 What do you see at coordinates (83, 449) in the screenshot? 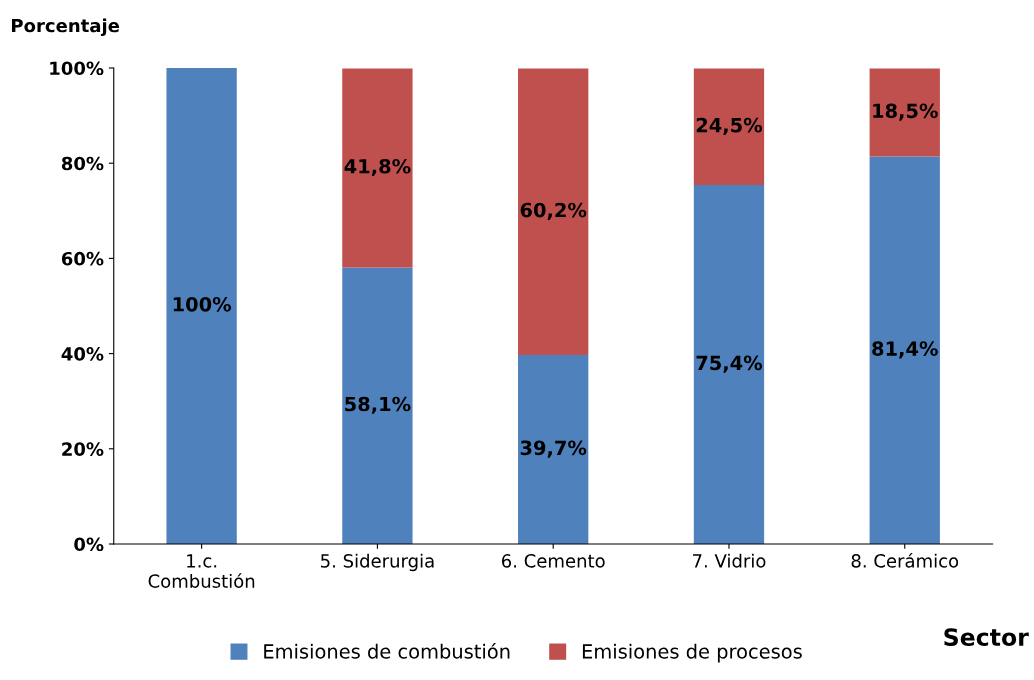
I see `y-tick-label: 20%` at bounding box center [83, 449].